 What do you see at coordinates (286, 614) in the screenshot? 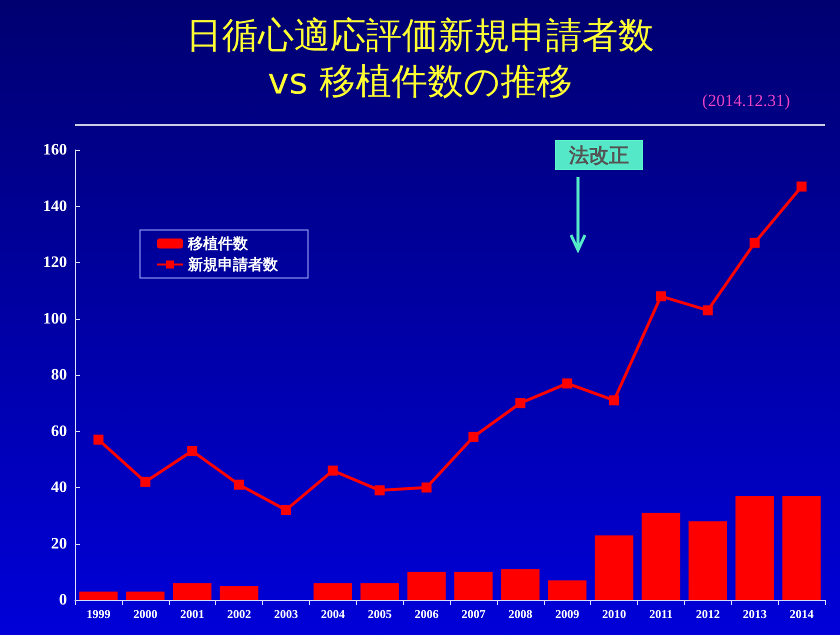
I see `x-tick-label: 2003` at bounding box center [286, 614].